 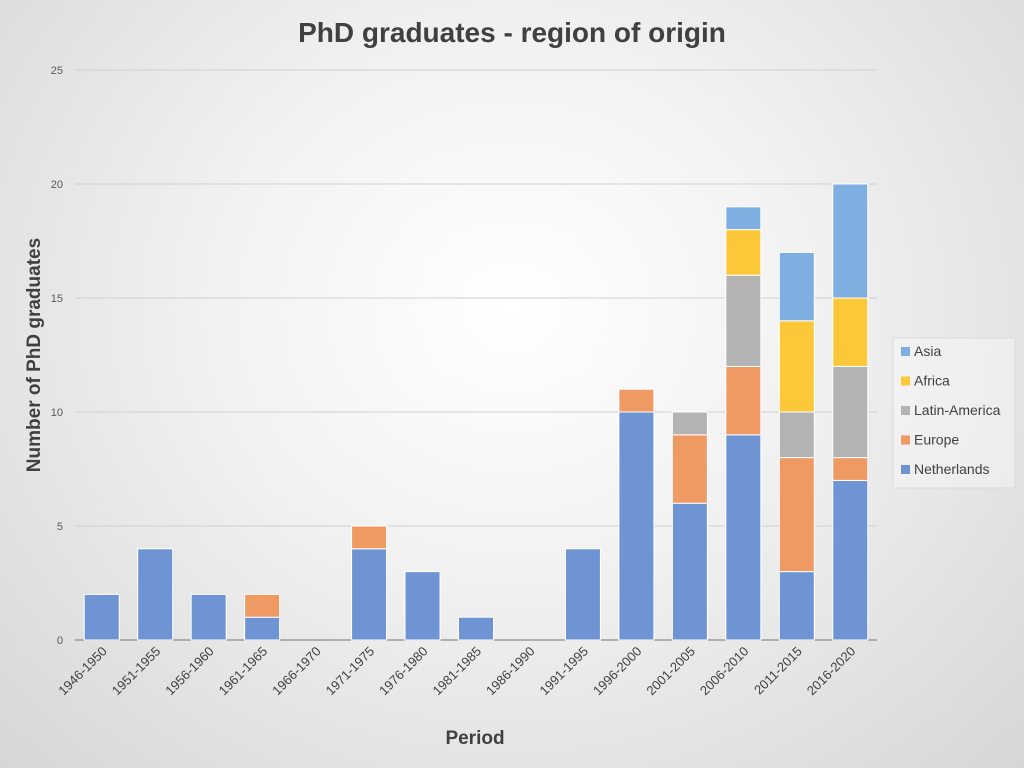 I want to click on legend-label: Netherlands, so click(x=952, y=469).